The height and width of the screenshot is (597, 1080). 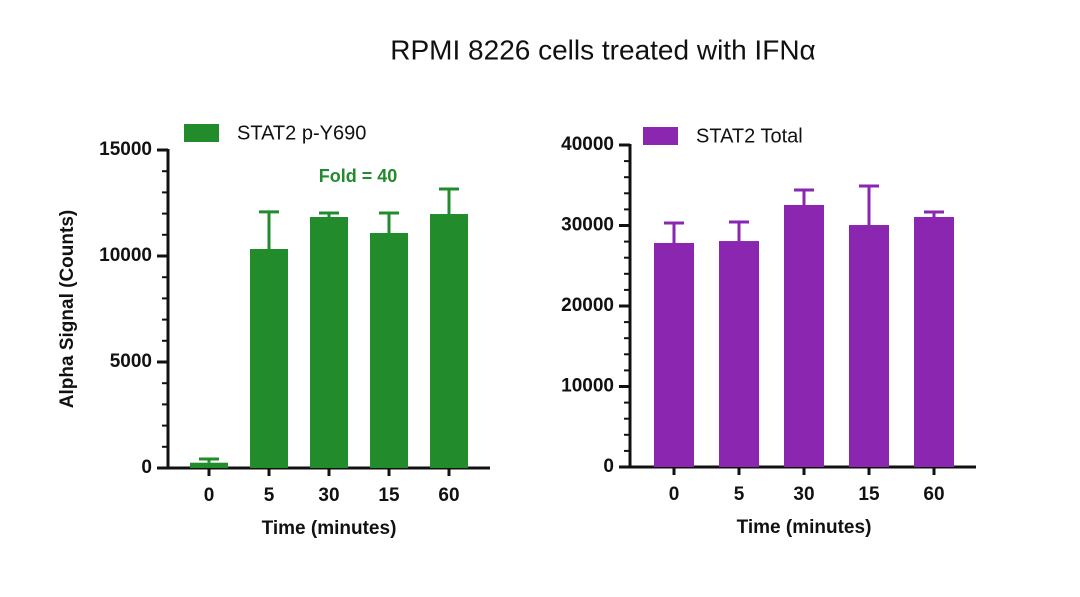 What do you see at coordinates (587, 144) in the screenshot?
I see `y-tick-label: 40000` at bounding box center [587, 144].